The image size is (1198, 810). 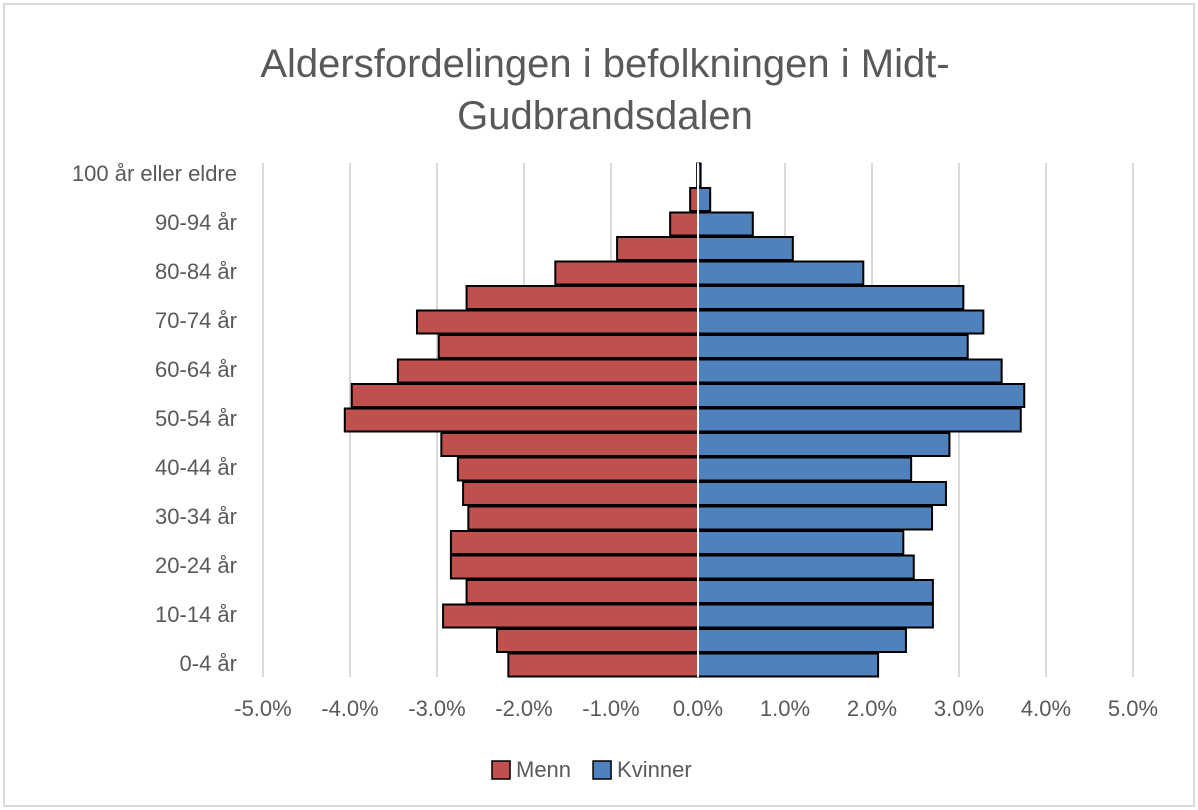 I want to click on x-tick-label: 3.0%, so click(x=959, y=708).